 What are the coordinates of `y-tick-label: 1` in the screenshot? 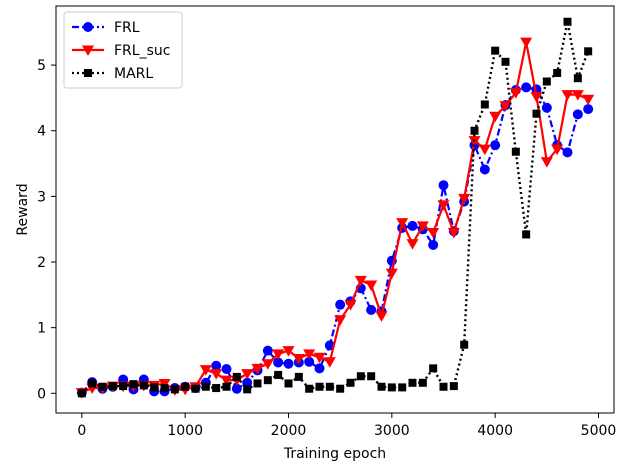 It's located at (41, 329).